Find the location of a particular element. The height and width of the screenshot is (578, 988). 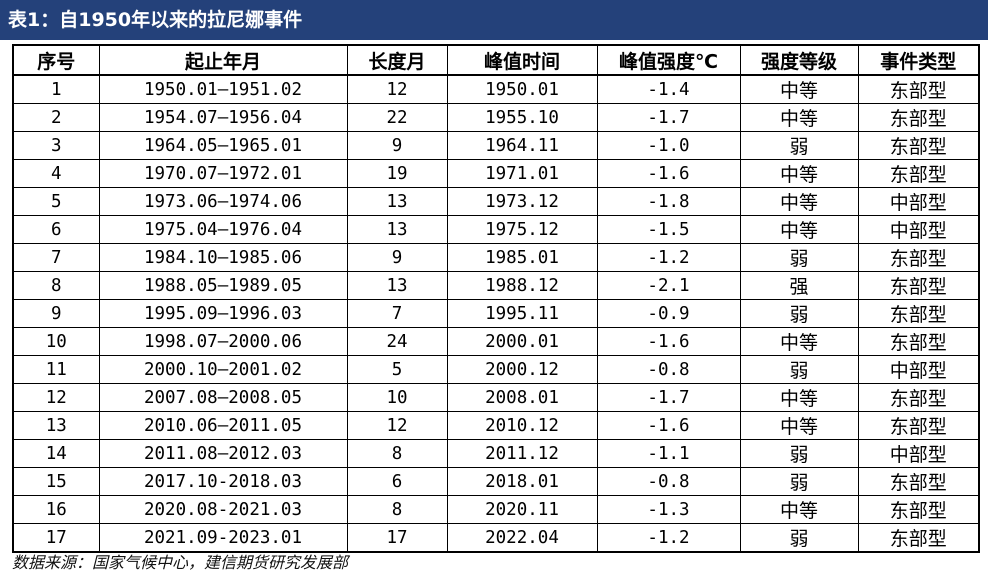

peak-intensity-cell: -1.8 is located at coordinates (668, 201).